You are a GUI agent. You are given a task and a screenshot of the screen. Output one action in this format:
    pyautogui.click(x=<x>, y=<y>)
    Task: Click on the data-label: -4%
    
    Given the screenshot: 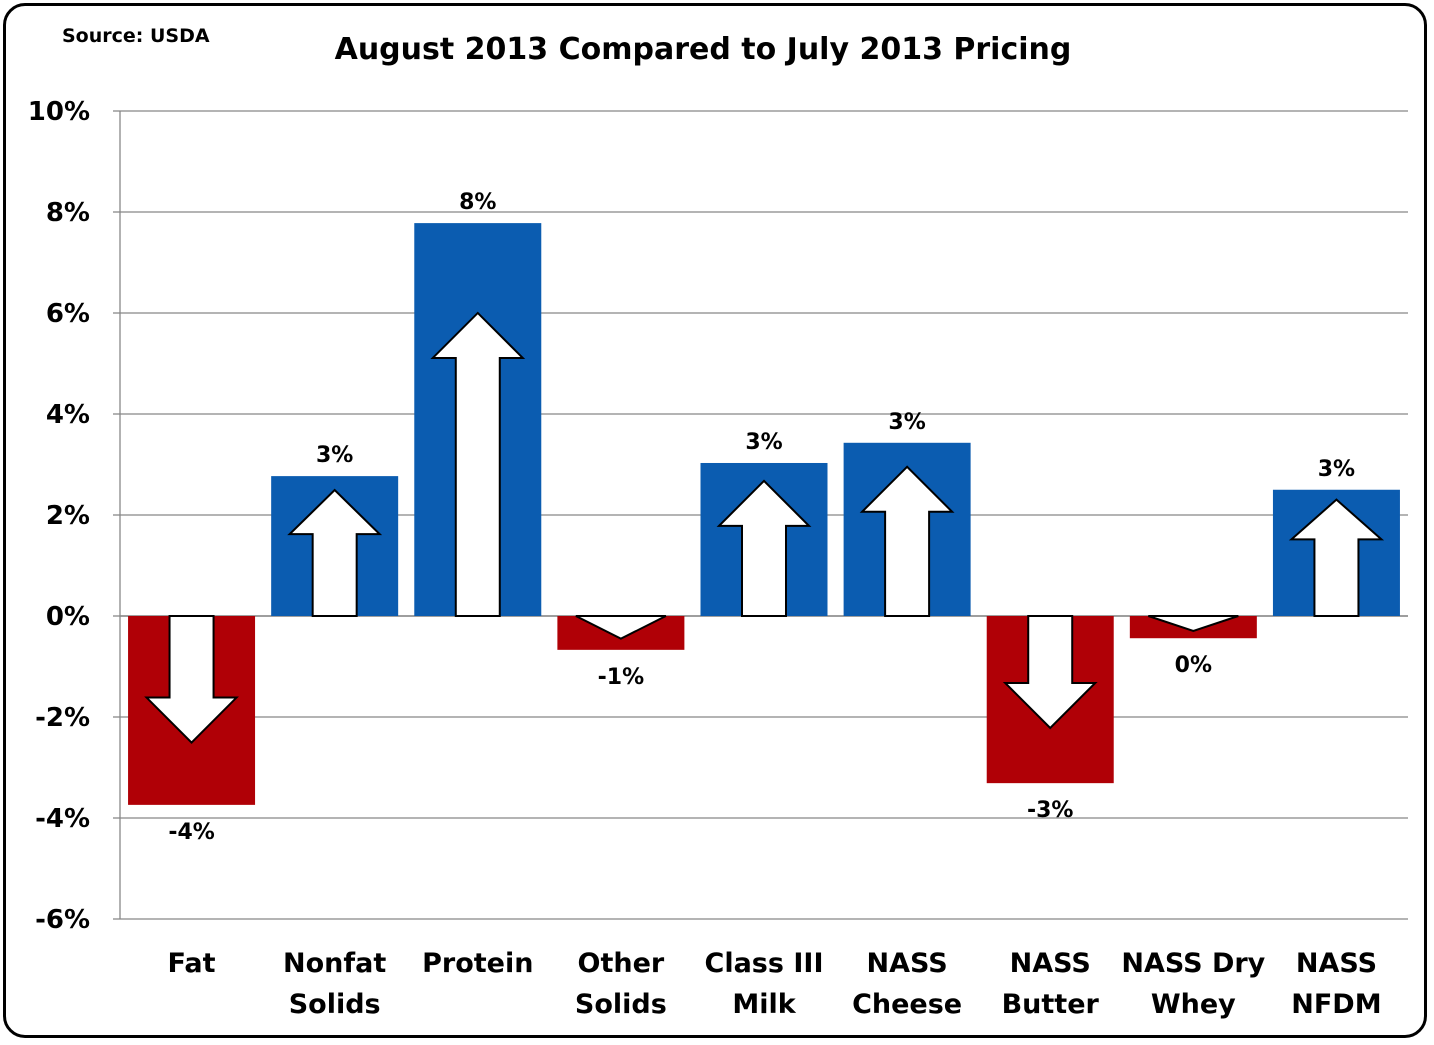 What is the action you would take?
    pyautogui.click(x=191, y=832)
    